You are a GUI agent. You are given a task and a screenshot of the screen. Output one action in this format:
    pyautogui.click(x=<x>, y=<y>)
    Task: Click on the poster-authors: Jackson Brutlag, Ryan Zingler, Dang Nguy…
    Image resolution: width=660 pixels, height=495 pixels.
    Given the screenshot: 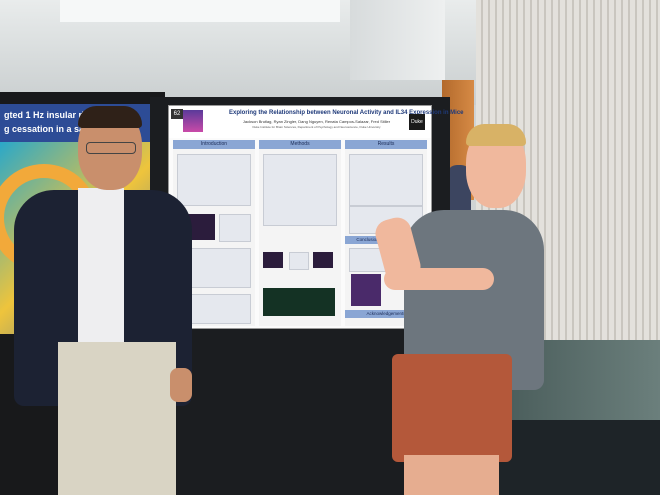 What is the action you would take?
    pyautogui.click(x=316, y=121)
    